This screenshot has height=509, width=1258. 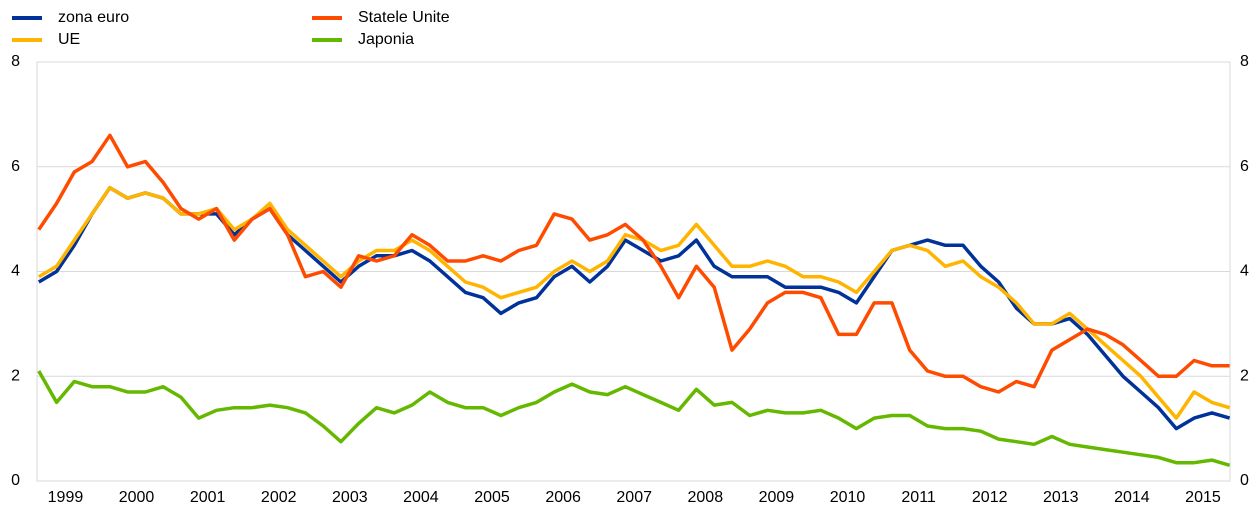 I want to click on y2-tick-label: 8, so click(x=1244, y=61).